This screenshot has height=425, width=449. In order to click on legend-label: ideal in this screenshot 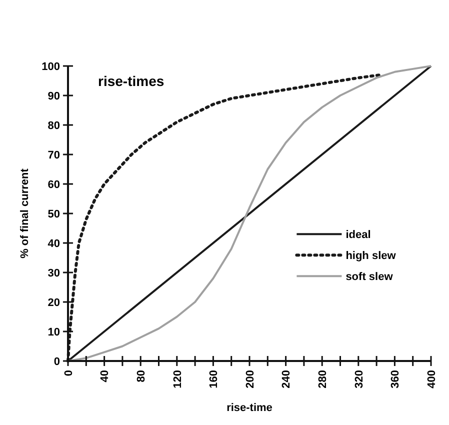, I will do `click(358, 235)`.